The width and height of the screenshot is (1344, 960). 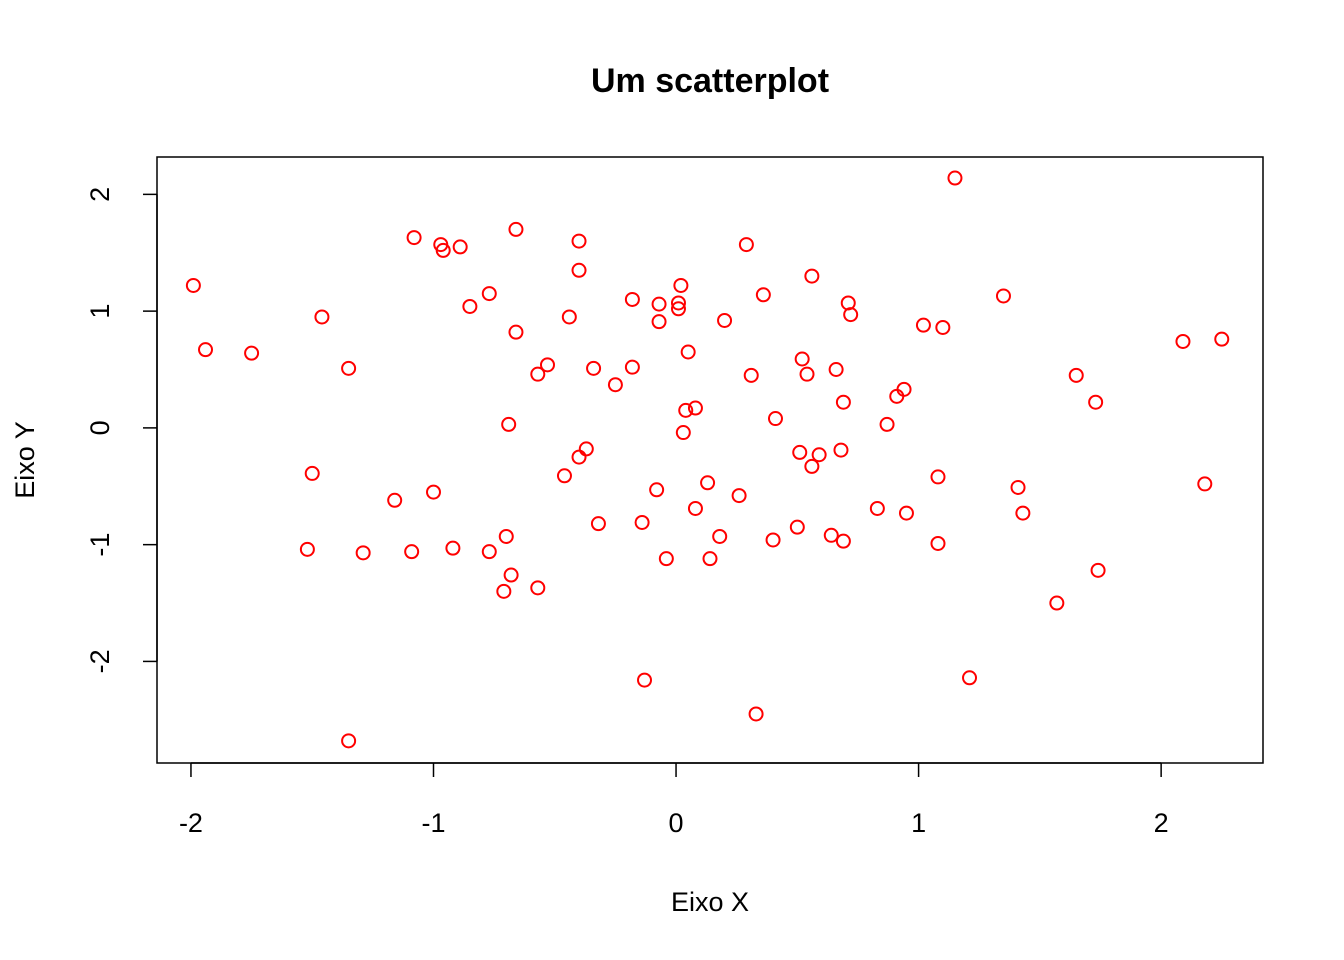 I want to click on x-tick-label: 0, so click(x=676, y=823).